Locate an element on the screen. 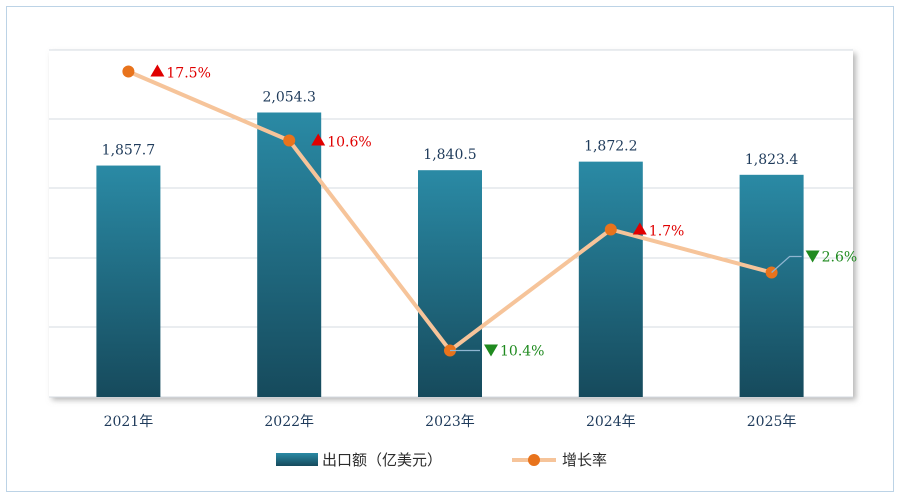 The height and width of the screenshot is (501, 902). growth-rate-label: 2.6% is located at coordinates (840, 258).